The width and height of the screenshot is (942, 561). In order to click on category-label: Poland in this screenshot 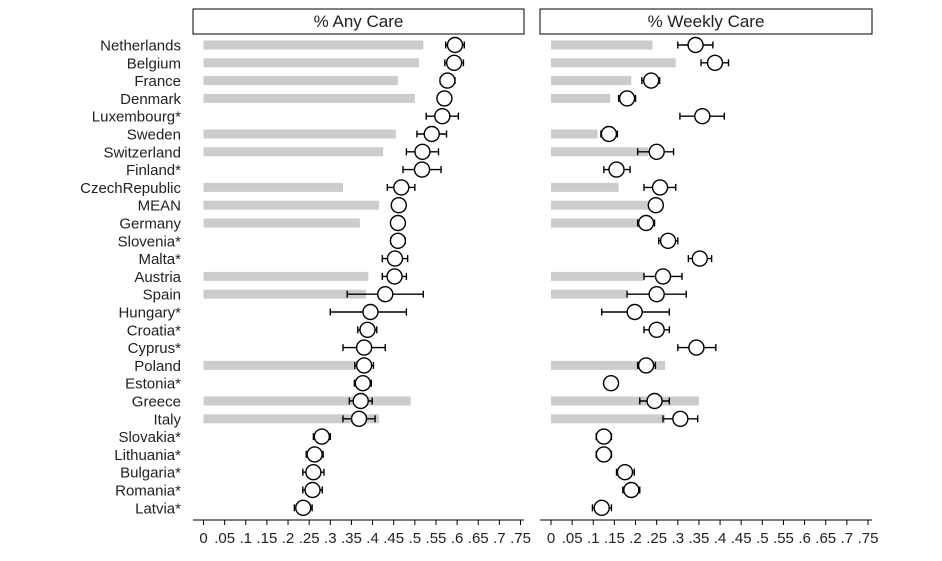, I will do `click(157, 366)`.